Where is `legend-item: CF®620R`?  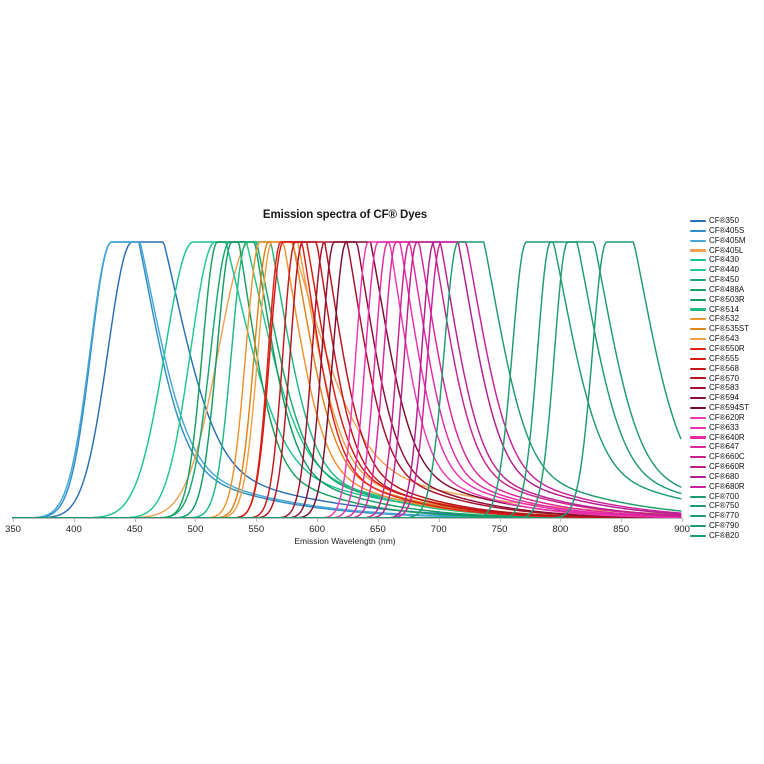 legend-item: CF®620R is located at coordinates (727, 418).